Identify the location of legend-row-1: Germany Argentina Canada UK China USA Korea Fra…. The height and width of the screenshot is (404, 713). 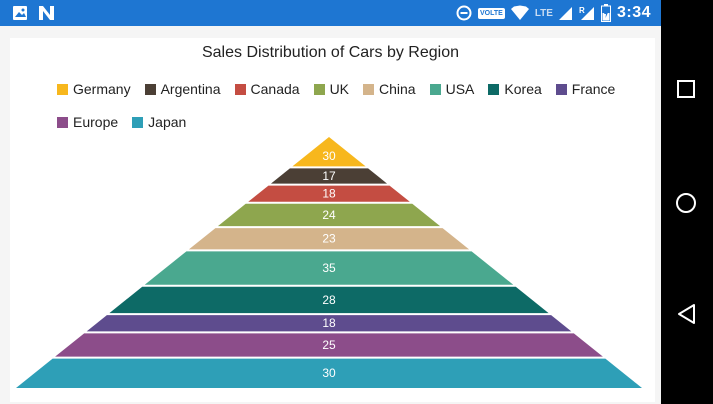
(343, 89).